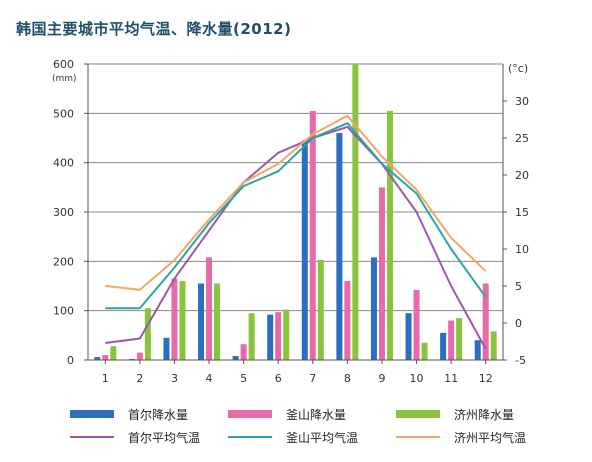  Describe the element at coordinates (63, 311) in the screenshot. I see `y-left-tick-label: 100` at that location.